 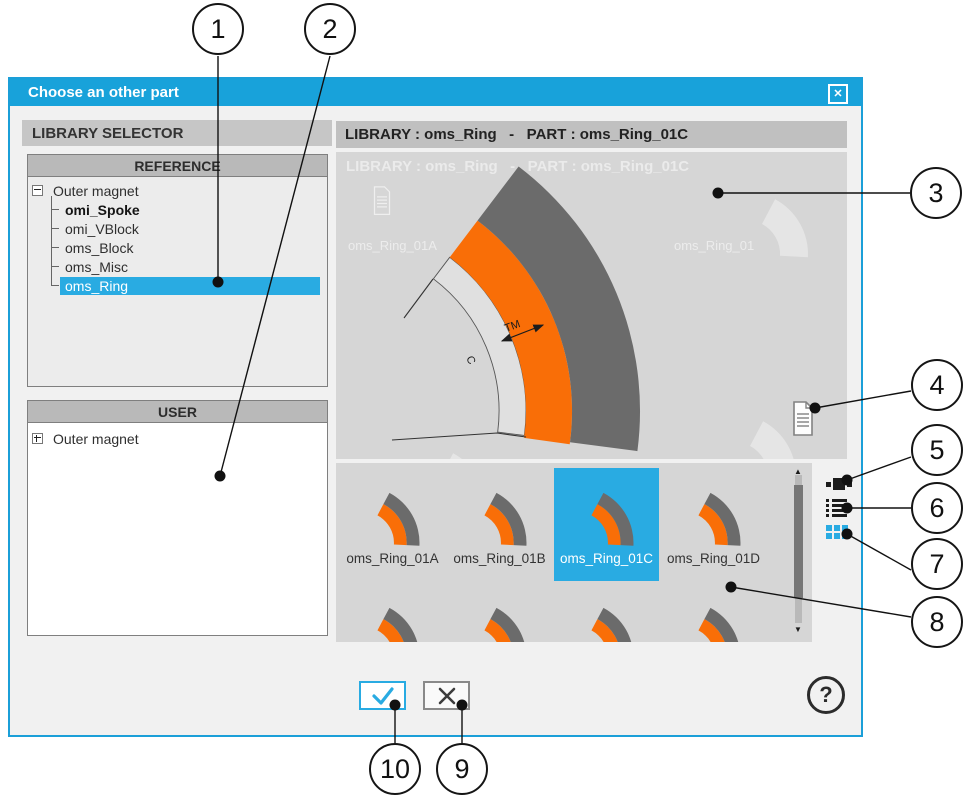 I want to click on user-panel: USER Outer magnet, so click(x=177, y=518).